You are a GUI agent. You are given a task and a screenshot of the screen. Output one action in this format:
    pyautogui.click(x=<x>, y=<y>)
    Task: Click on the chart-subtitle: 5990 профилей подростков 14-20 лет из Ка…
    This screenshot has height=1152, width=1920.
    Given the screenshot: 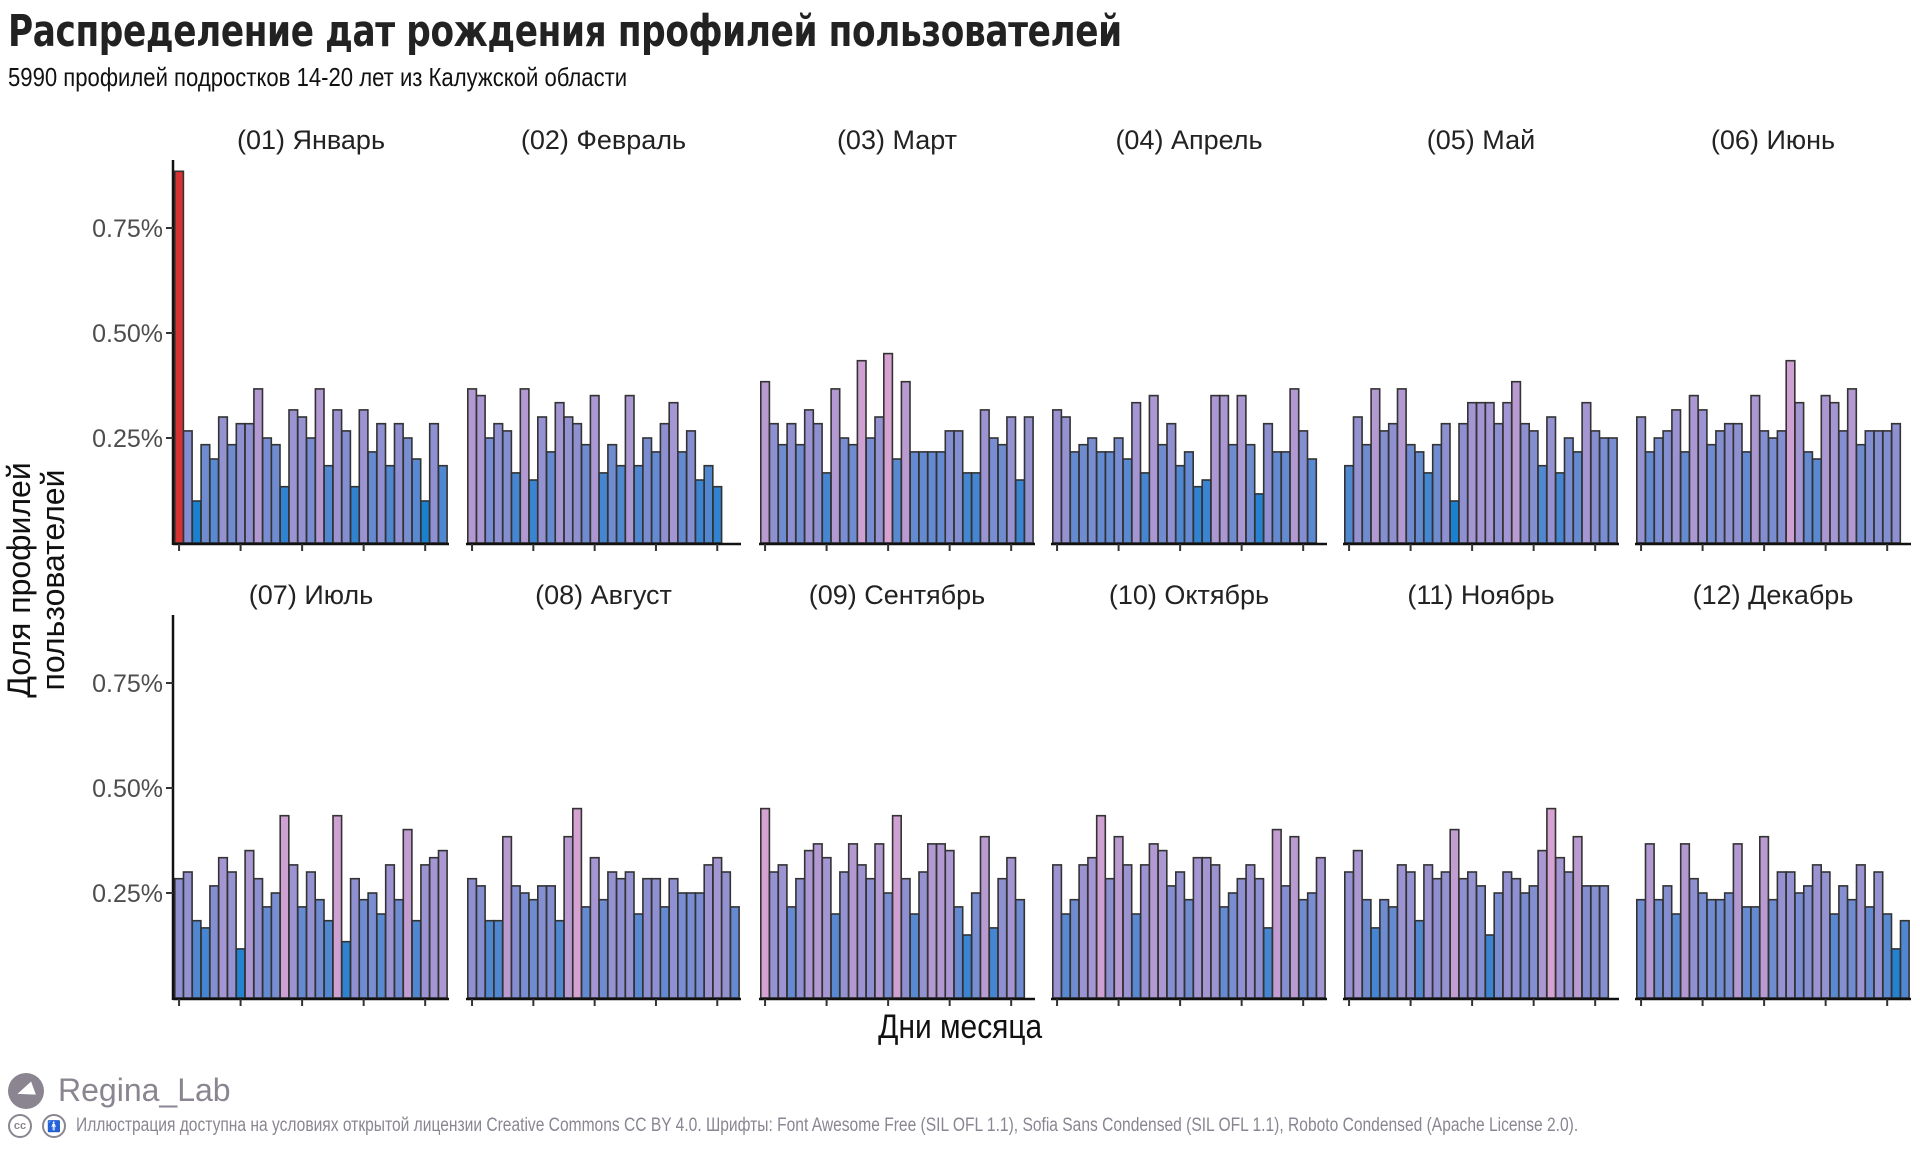 What is the action you would take?
    pyautogui.click(x=318, y=77)
    